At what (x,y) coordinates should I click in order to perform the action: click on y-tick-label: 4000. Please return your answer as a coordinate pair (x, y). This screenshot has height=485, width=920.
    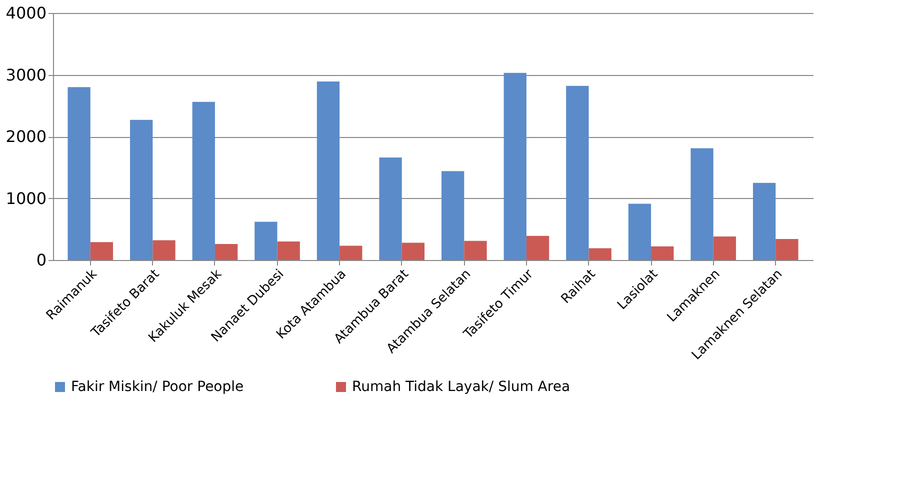
    Looking at the image, I should click on (26, 13).